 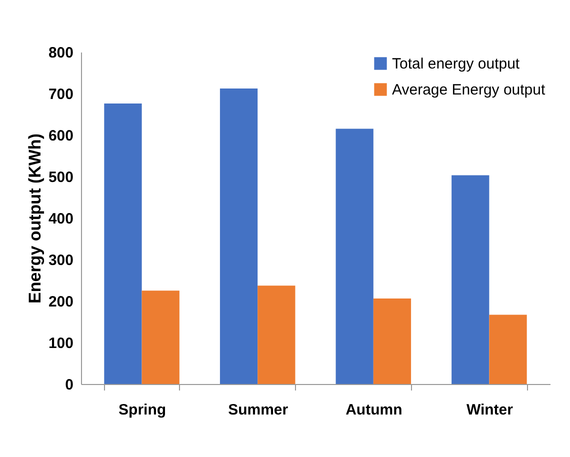 I want to click on y-tick-label: 400, so click(x=61, y=219).